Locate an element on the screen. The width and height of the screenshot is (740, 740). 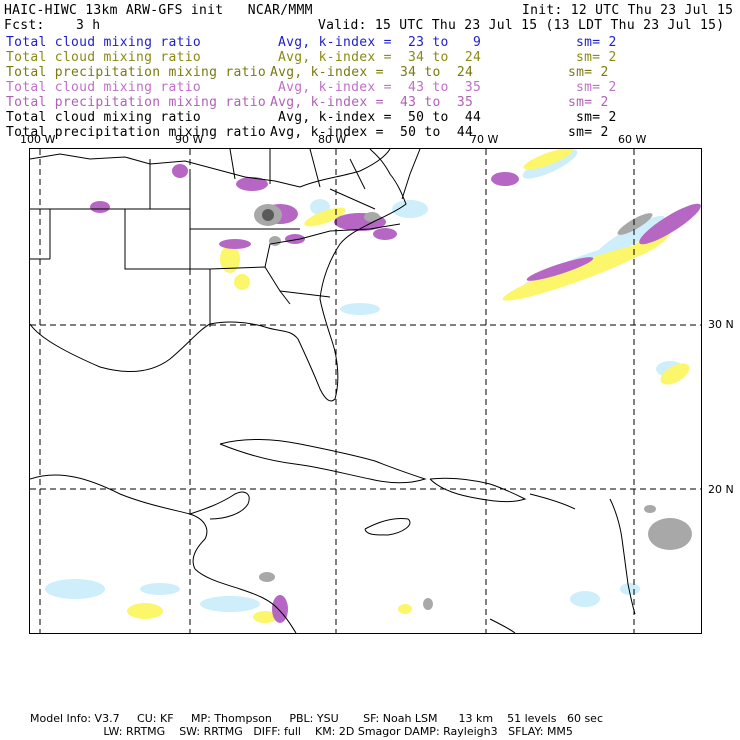
fcst-label: Fcst: is located at coordinates (24, 25).